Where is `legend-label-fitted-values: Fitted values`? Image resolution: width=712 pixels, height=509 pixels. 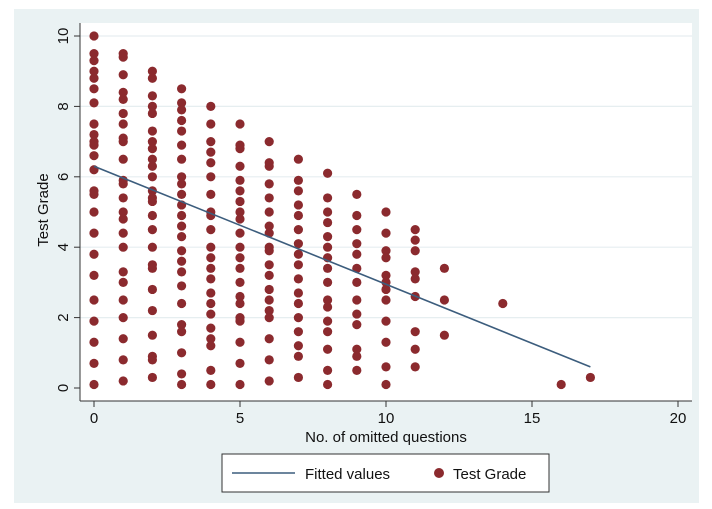 legend-label-fitted-values: Fitted values is located at coordinates (347, 474).